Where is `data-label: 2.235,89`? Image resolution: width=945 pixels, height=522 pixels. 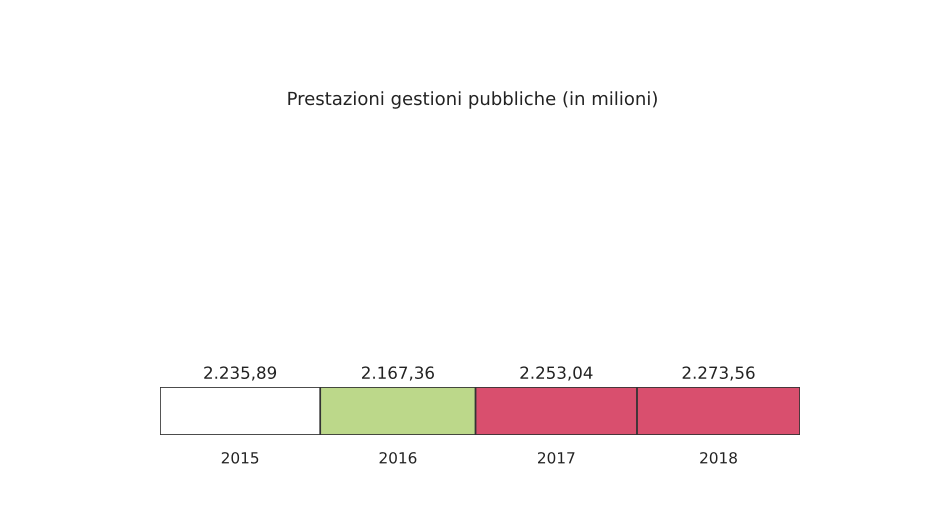
data-label: 2.235,89 is located at coordinates (240, 373).